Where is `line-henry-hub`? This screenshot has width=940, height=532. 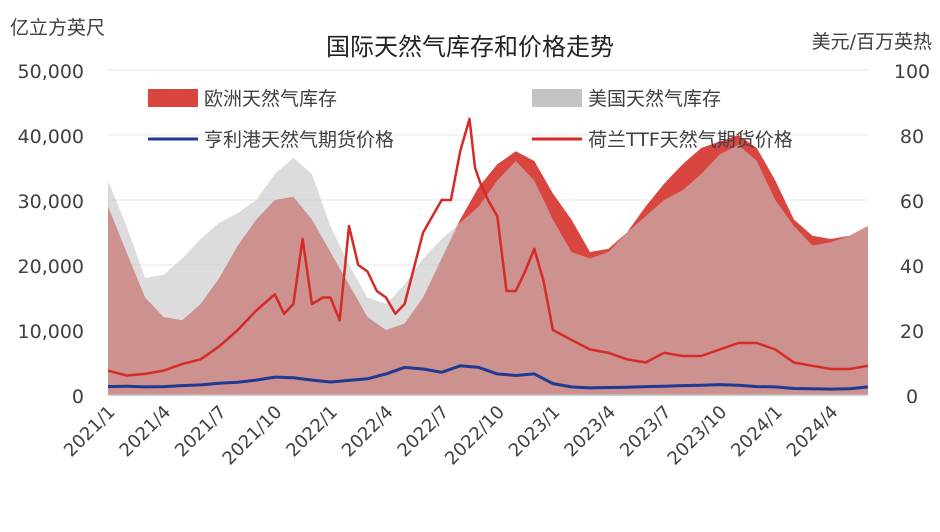 line-henry-hub is located at coordinates (488, 377).